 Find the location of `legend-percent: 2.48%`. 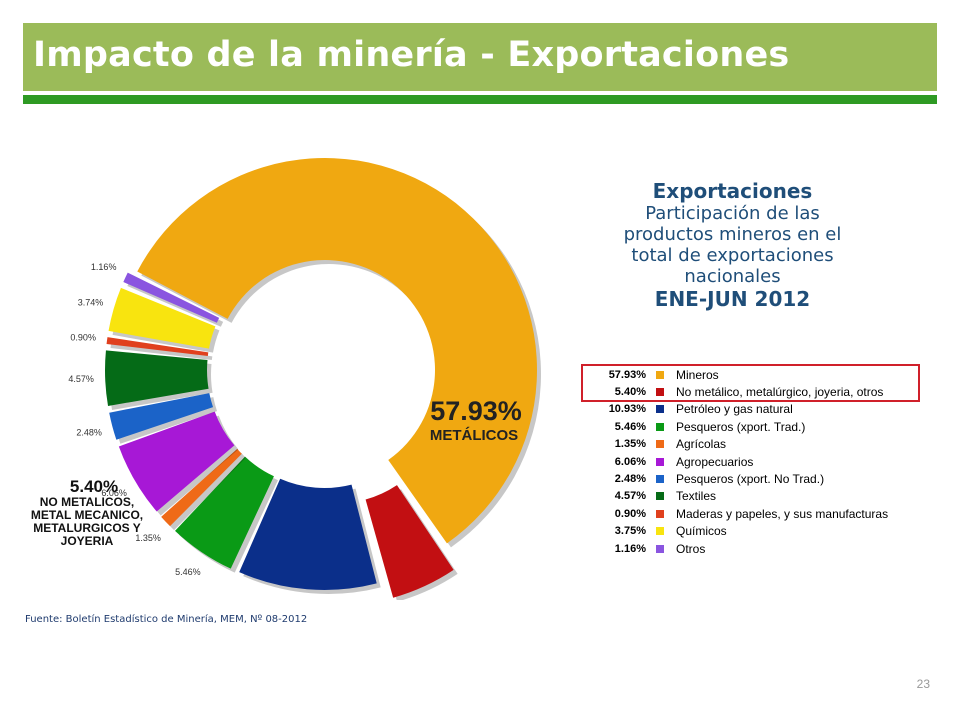

legend-percent: 2.48% is located at coordinates (630, 479).